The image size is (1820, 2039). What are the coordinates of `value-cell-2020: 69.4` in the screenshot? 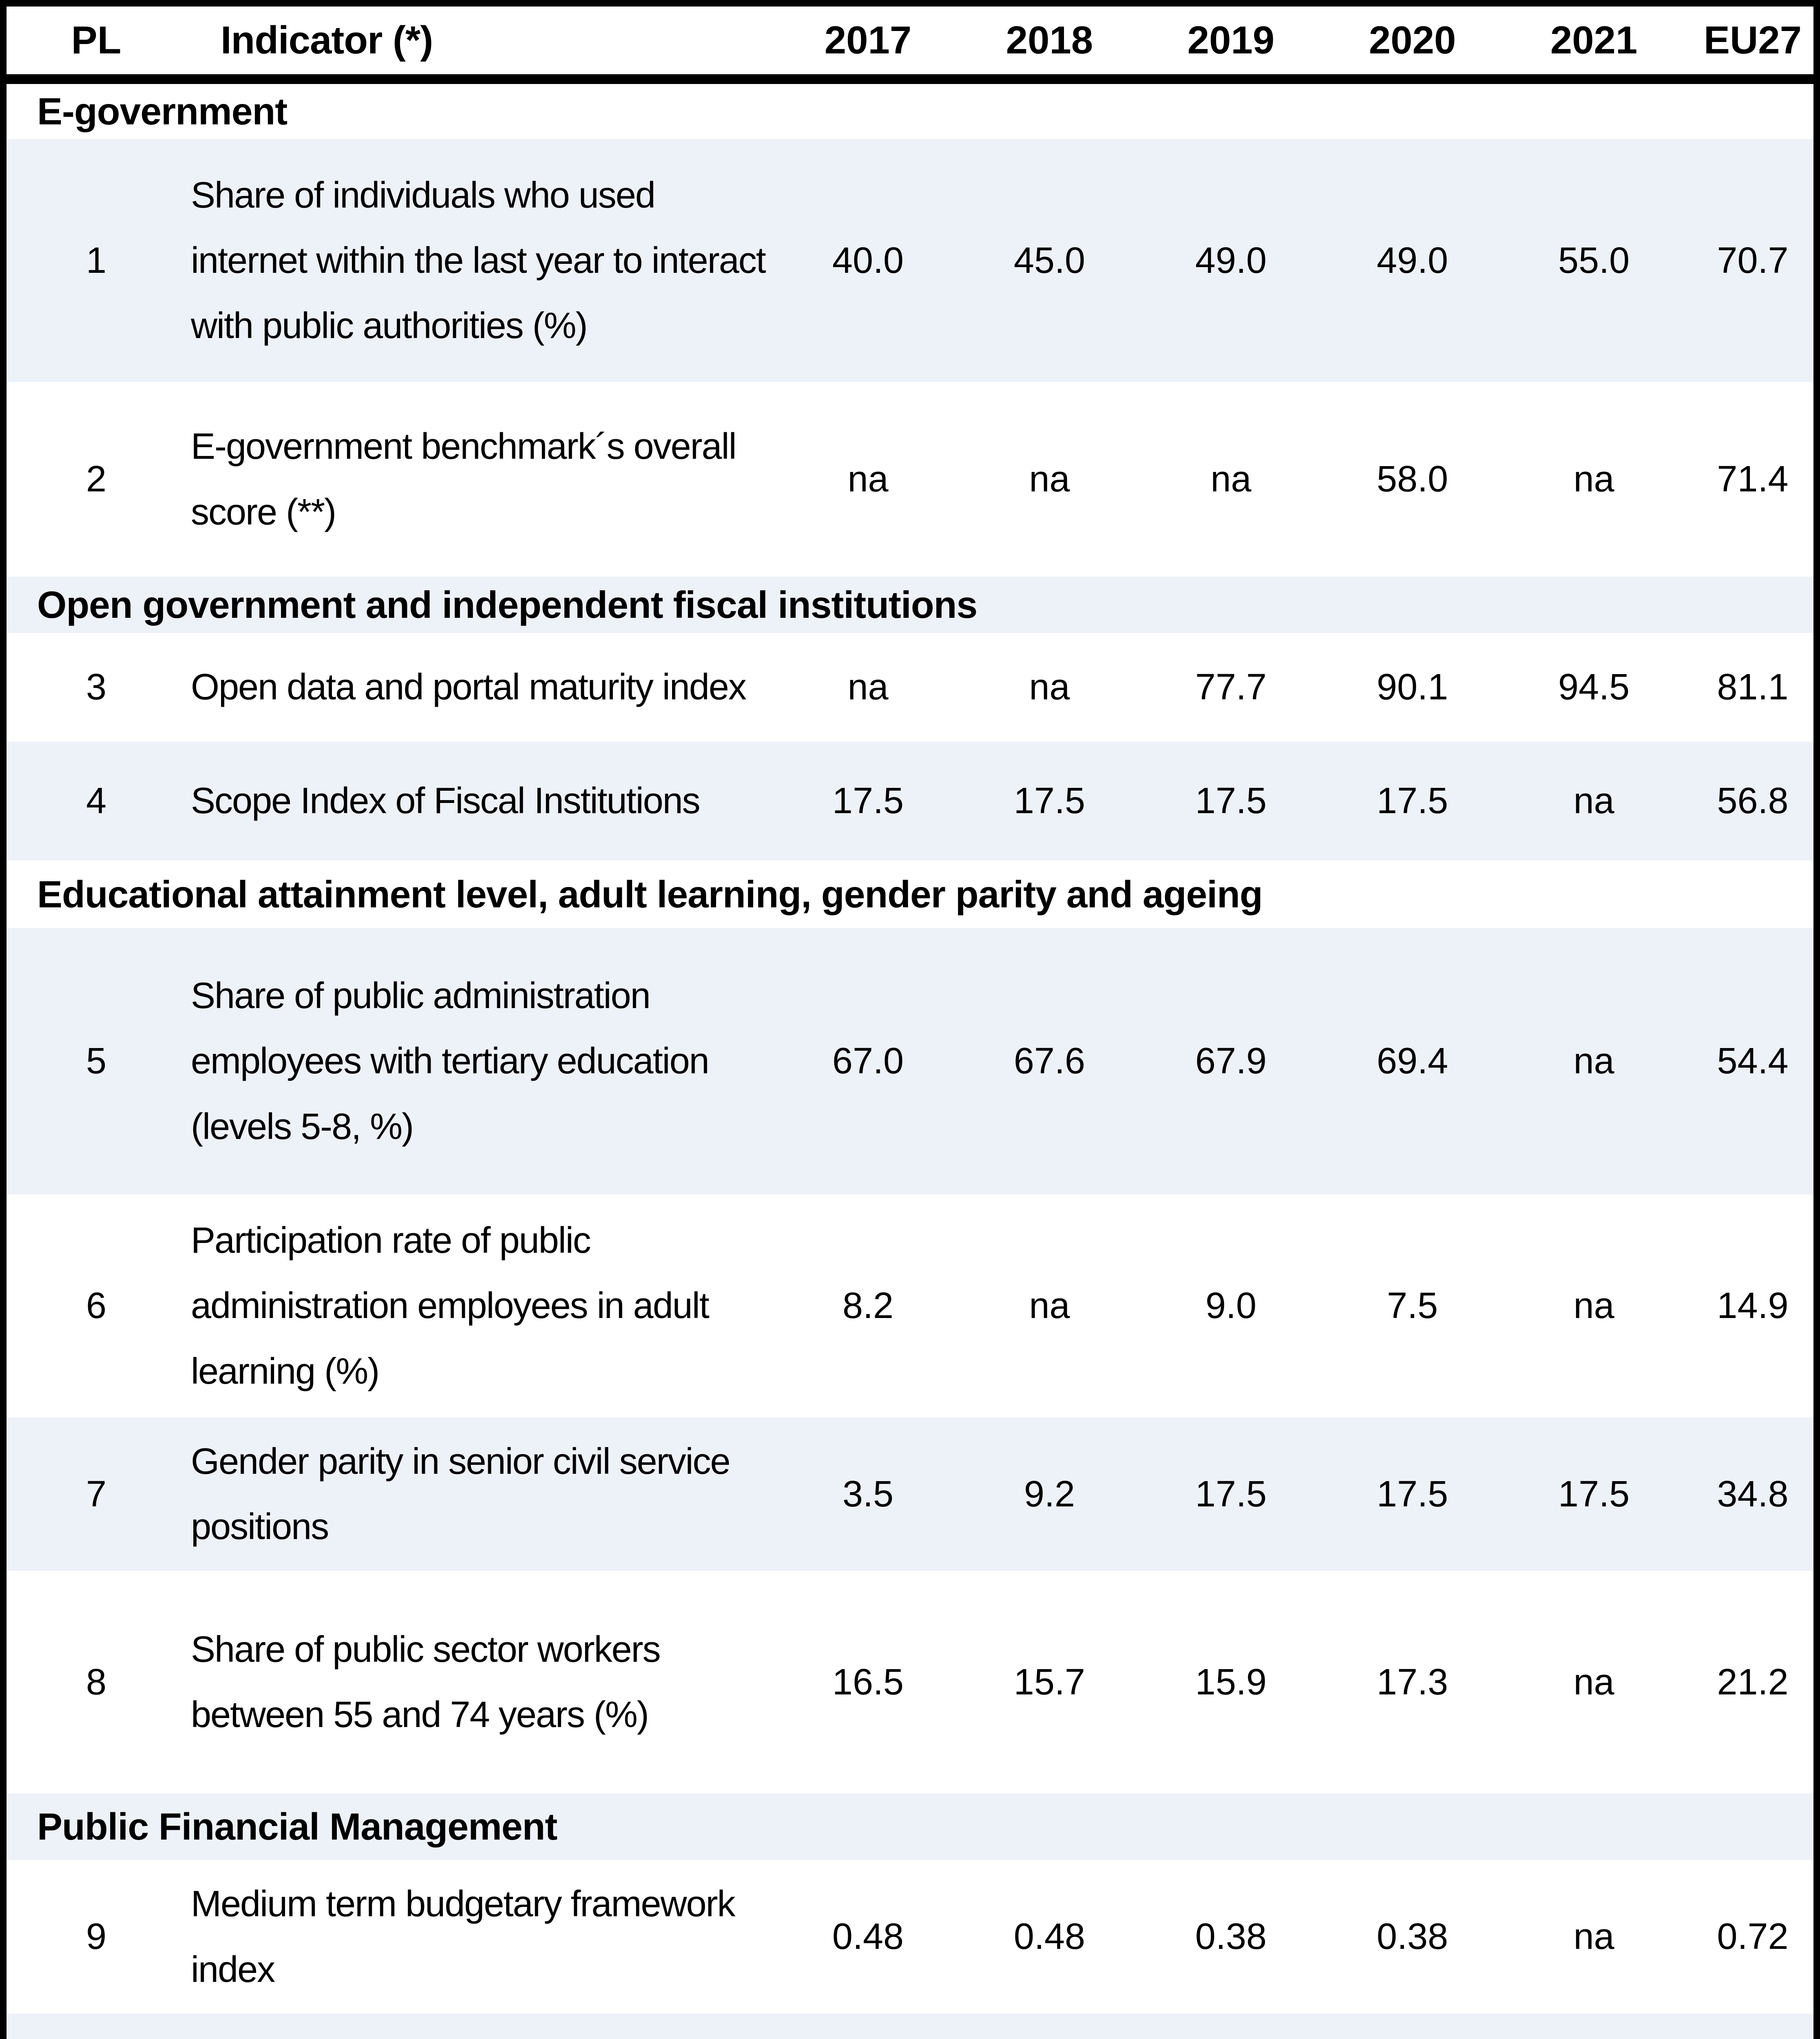 It's located at (1412, 1061).